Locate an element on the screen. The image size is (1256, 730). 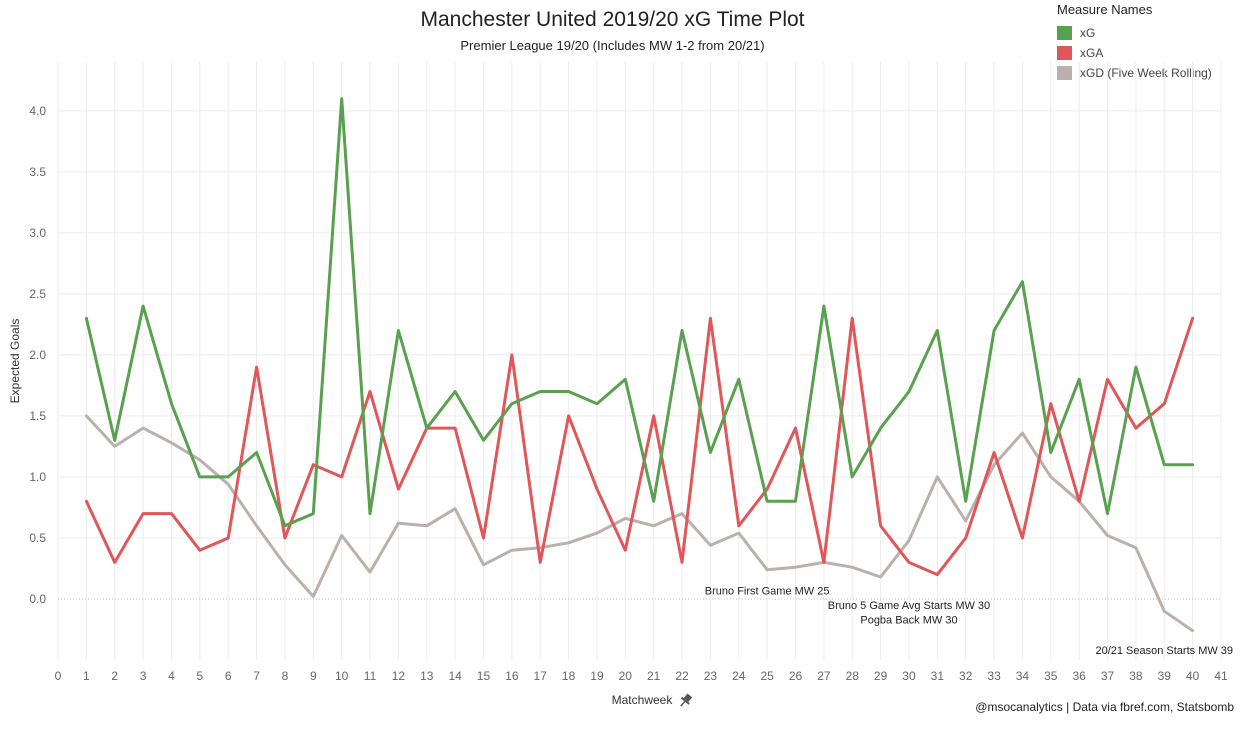
y-tick-label: 0.0 is located at coordinates (37, 599).